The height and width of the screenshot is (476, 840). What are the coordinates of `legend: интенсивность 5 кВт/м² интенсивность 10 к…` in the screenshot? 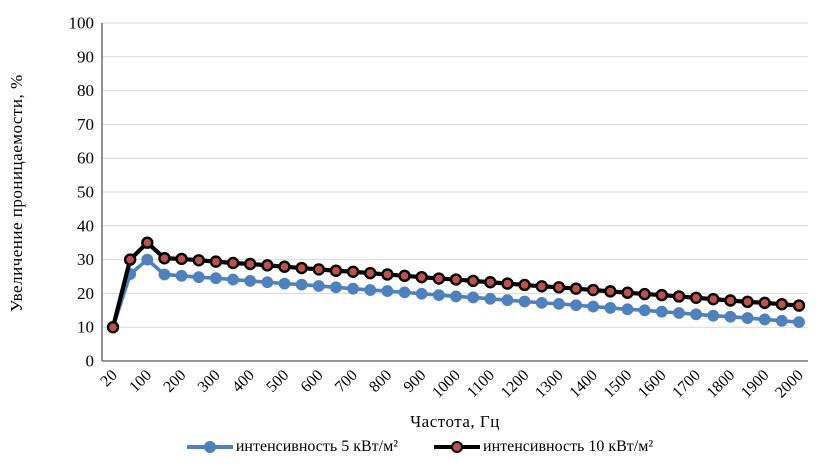 It's located at (420, 447).